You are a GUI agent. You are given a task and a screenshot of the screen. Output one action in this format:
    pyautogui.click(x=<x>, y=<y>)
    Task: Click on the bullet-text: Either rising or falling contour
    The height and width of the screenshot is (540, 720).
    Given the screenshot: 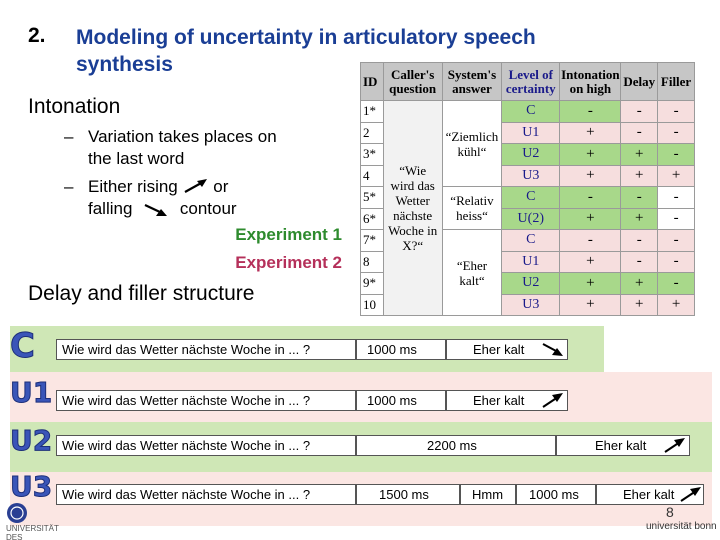 What is the action you would take?
    pyautogui.click(x=150, y=198)
    